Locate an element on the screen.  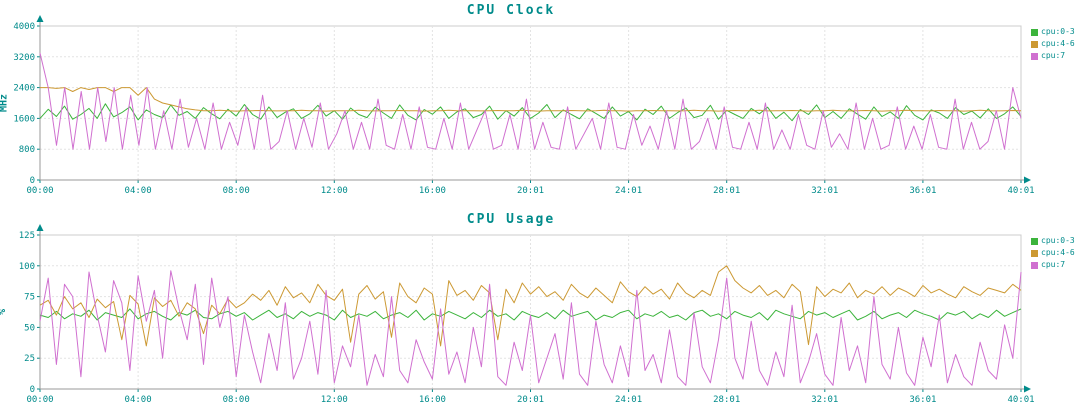
svg-text: 25 is located at coordinates (29, 359).